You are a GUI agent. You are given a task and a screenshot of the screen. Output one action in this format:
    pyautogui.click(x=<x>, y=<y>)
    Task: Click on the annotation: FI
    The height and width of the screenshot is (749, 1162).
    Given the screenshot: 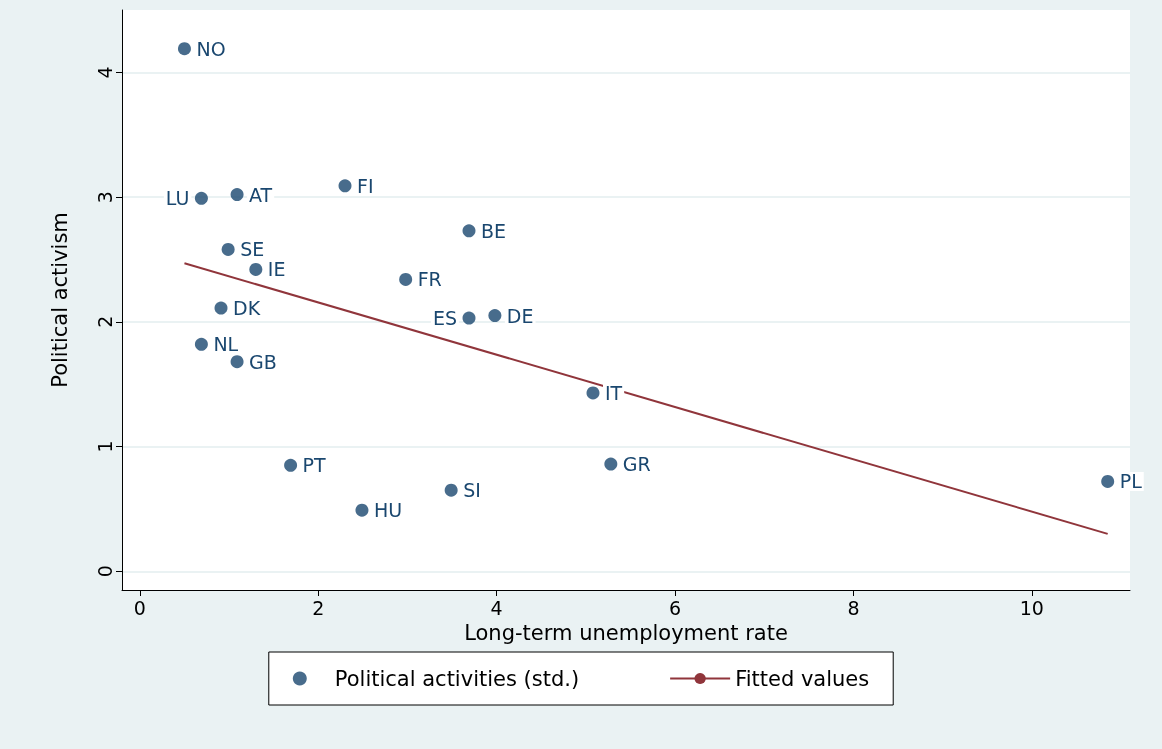 What is the action you would take?
    pyautogui.click(x=365, y=185)
    